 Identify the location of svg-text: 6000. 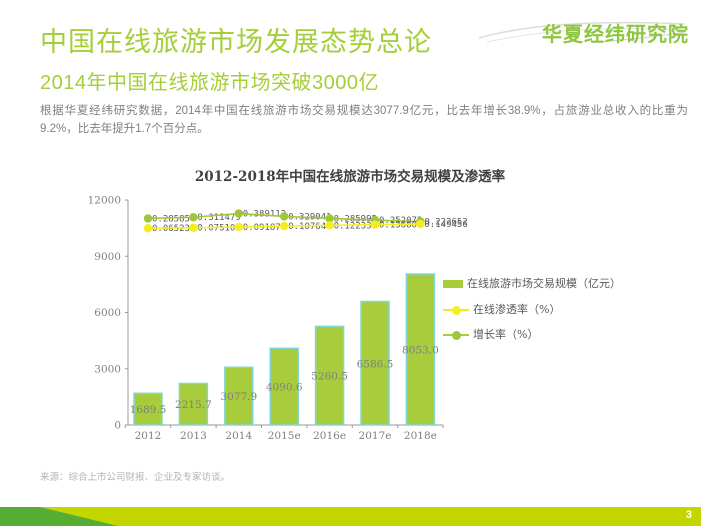
(107, 313).